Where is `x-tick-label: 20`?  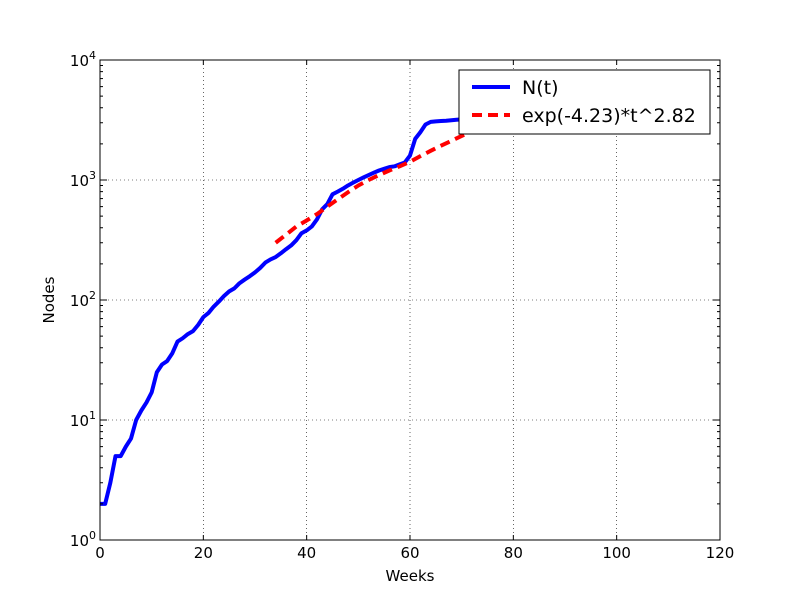
x-tick-label: 20 is located at coordinates (203, 553).